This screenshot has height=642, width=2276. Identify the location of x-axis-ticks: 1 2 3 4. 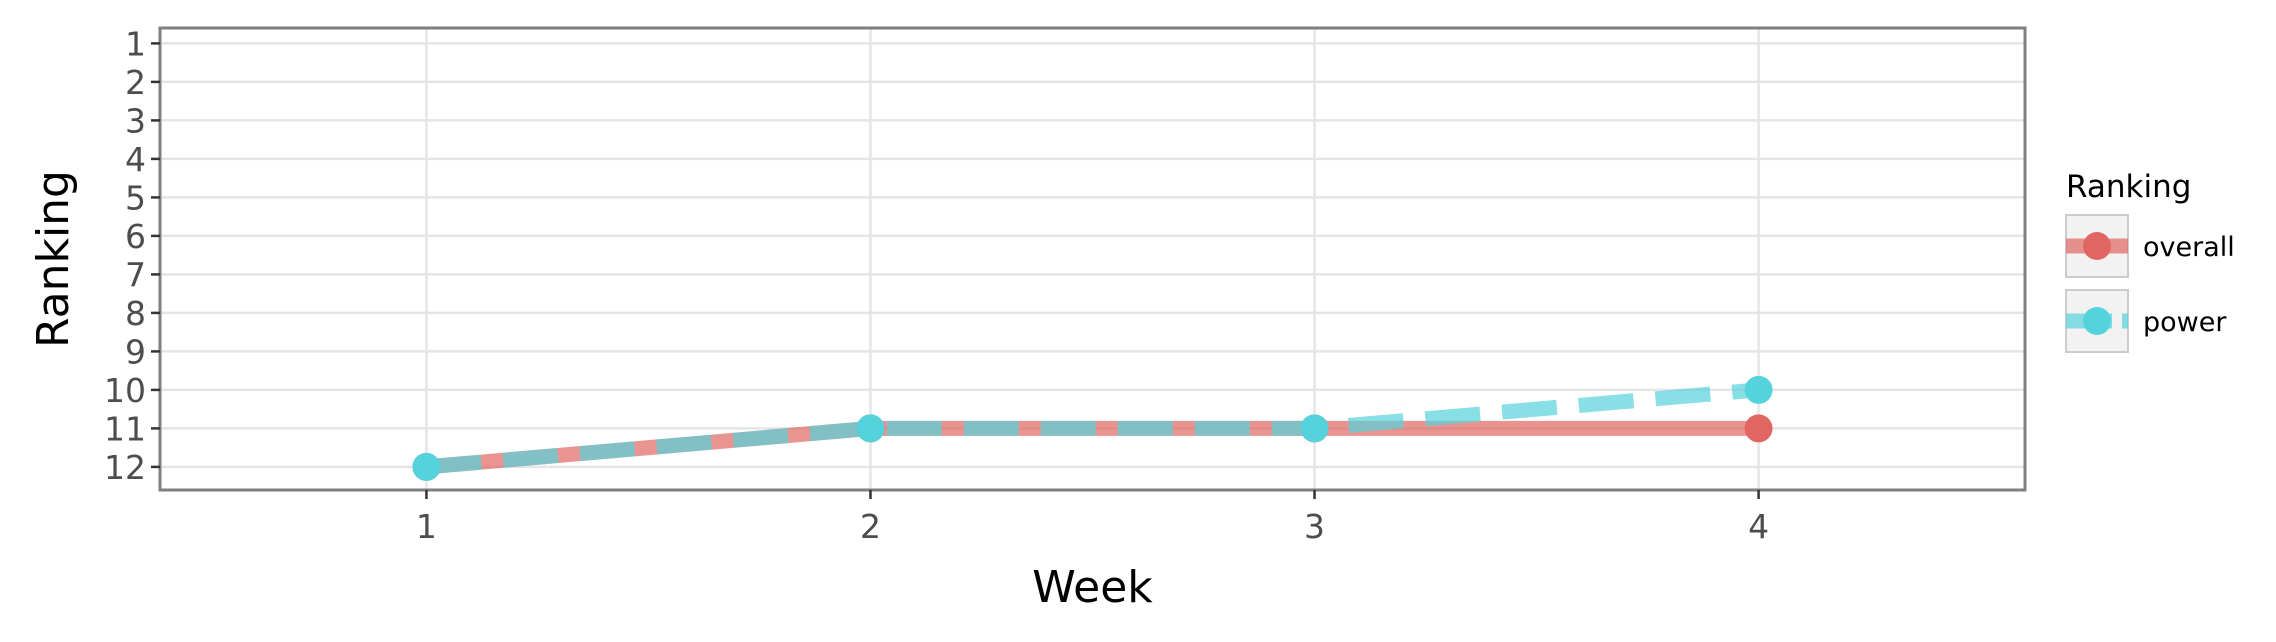
(1092, 518).